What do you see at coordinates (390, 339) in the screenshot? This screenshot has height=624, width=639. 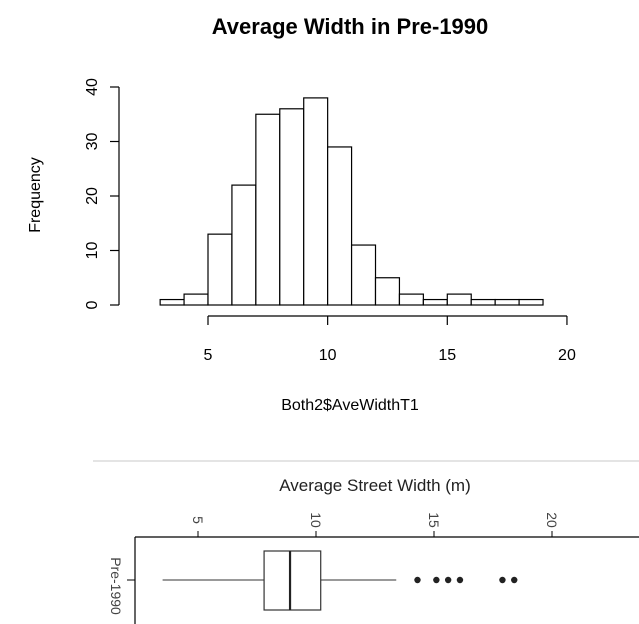 I see `histogram-x-axis: 5 10 15 20` at bounding box center [390, 339].